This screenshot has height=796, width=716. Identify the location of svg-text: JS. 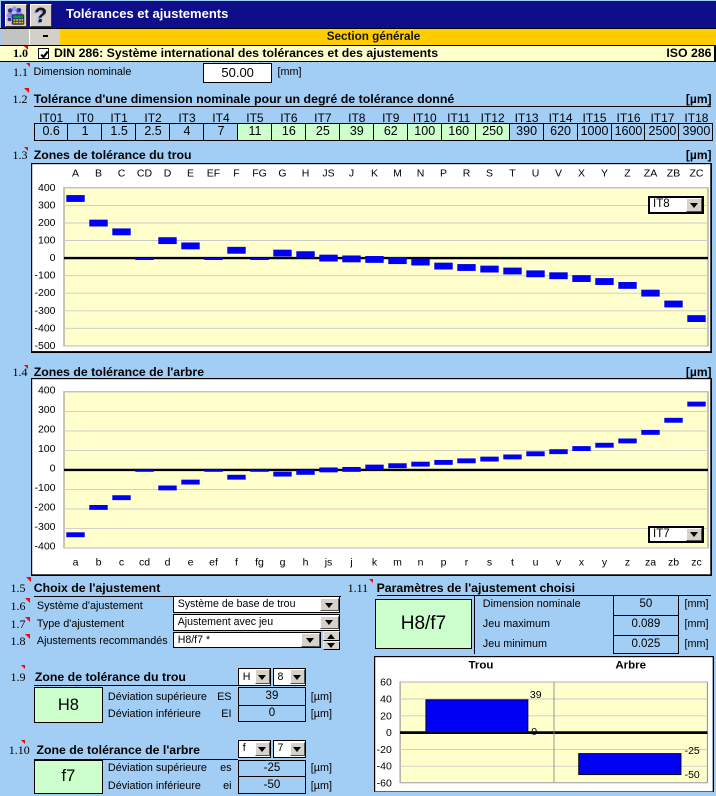
(328, 174).